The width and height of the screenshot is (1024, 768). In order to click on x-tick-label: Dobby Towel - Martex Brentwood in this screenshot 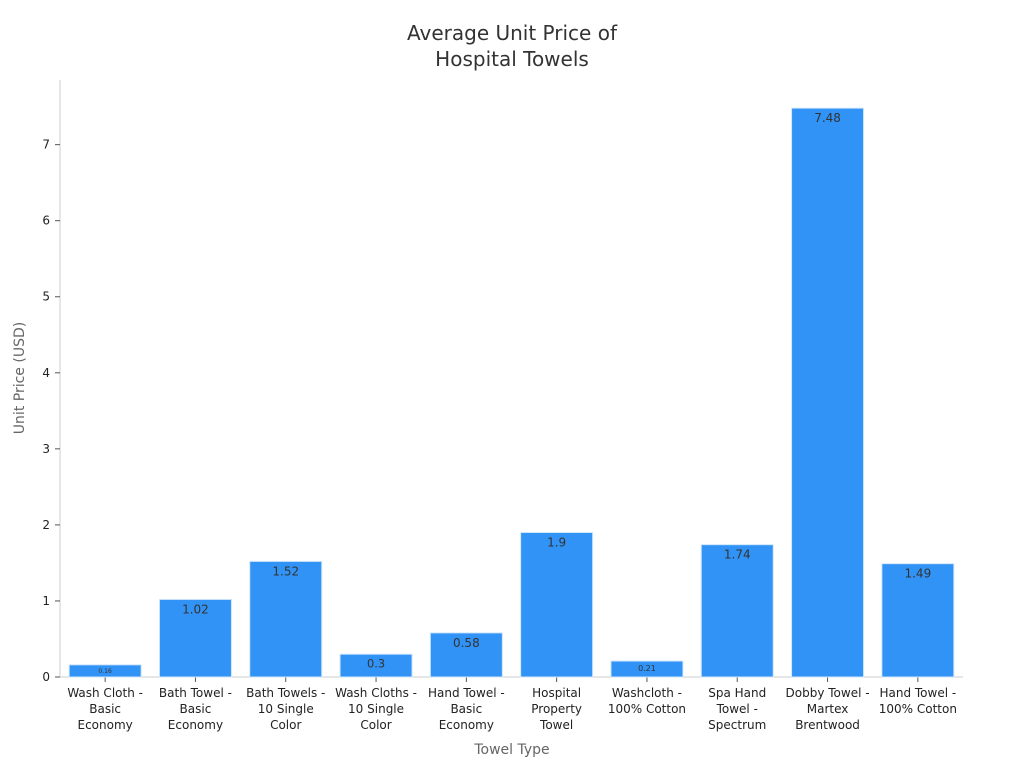, I will do `click(827, 709)`.